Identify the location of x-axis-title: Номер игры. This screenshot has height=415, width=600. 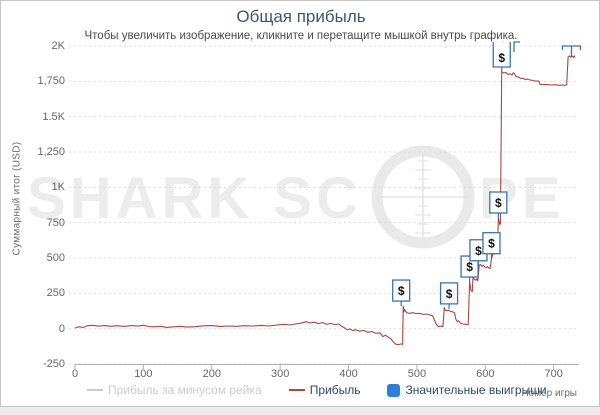
(549, 393).